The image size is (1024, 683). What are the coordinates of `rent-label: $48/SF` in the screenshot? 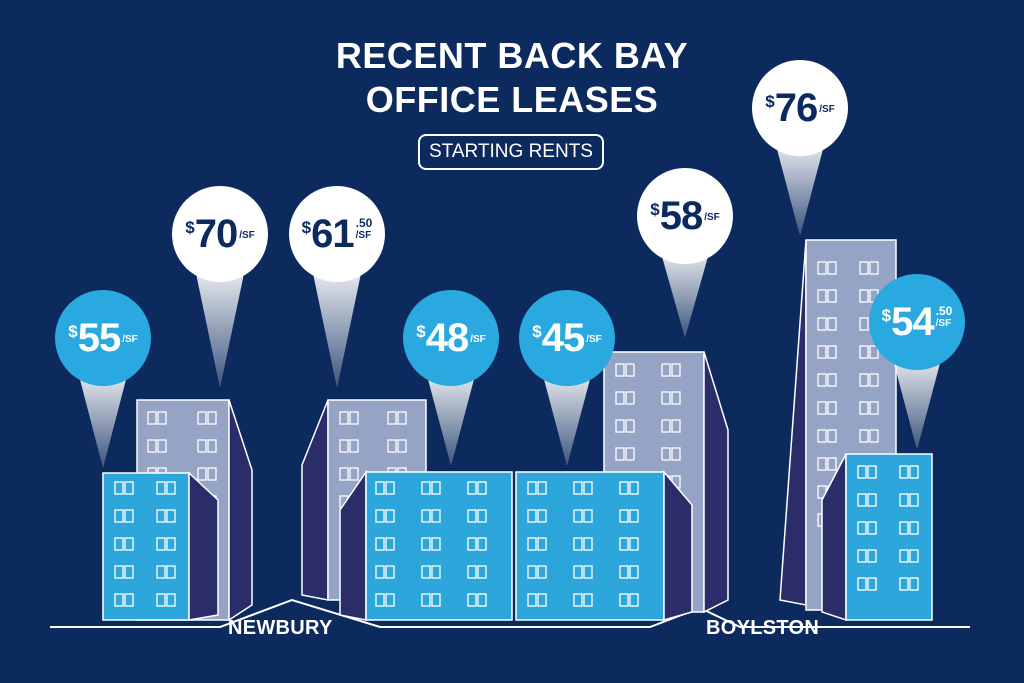 It's located at (451, 338).